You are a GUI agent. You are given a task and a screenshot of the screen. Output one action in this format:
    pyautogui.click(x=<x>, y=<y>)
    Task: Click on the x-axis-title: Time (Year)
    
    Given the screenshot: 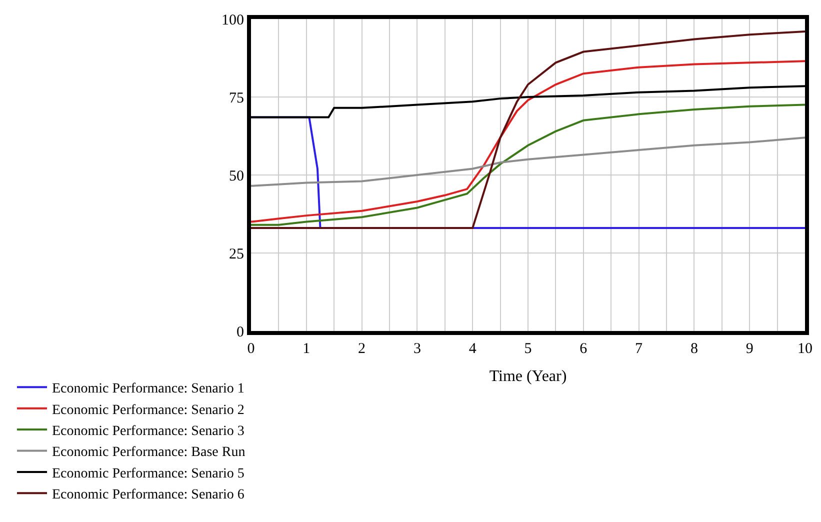 What is the action you would take?
    pyautogui.click(x=528, y=377)
    